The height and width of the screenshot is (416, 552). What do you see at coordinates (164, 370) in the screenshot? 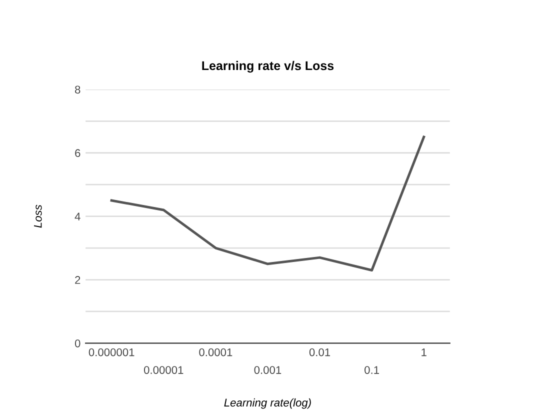
I see `x-tick-label: 0.00001` at bounding box center [164, 370].